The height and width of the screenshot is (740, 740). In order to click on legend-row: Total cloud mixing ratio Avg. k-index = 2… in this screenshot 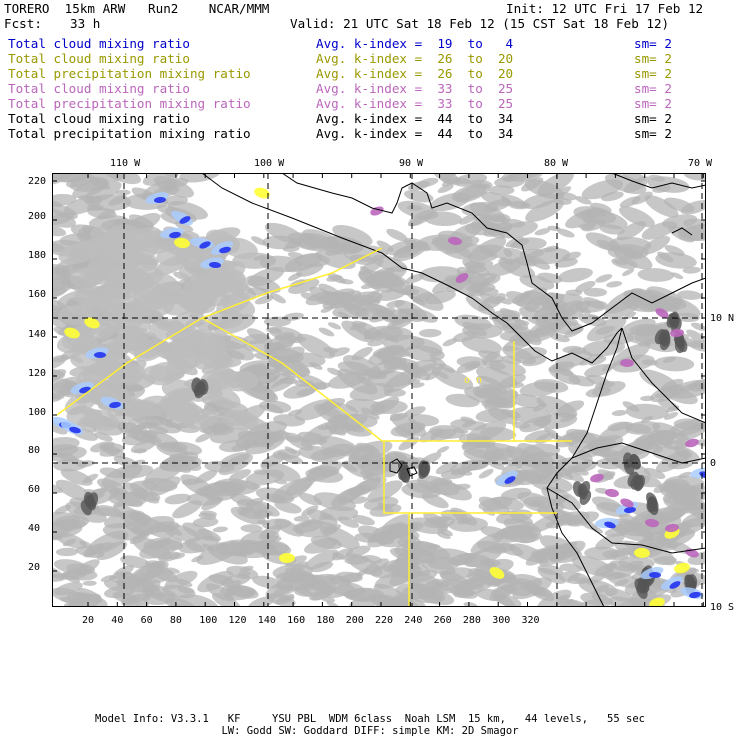, I will do `click(368, 58)`.